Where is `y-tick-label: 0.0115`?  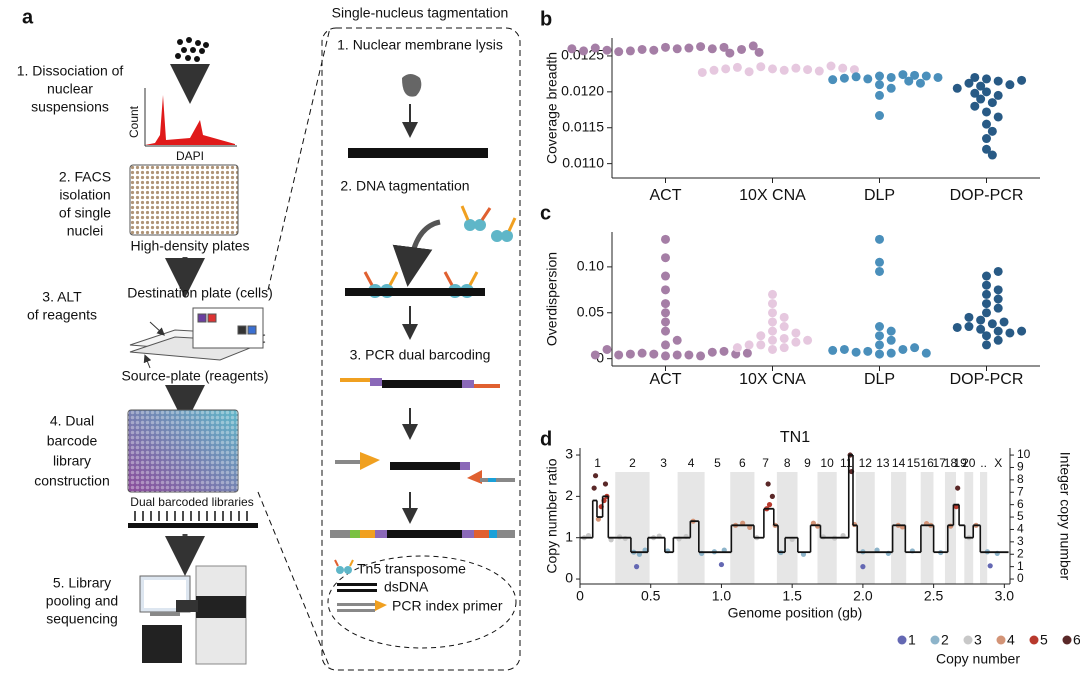
y-tick-label: 0.0115 is located at coordinates (583, 126).